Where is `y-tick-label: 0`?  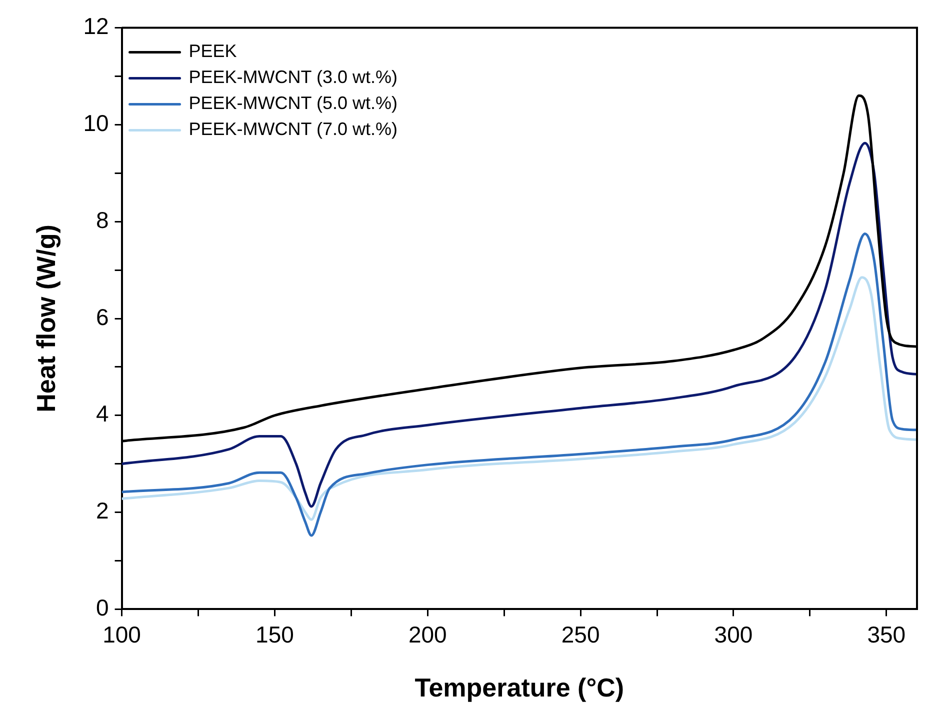 y-tick-label: 0 is located at coordinates (102, 607).